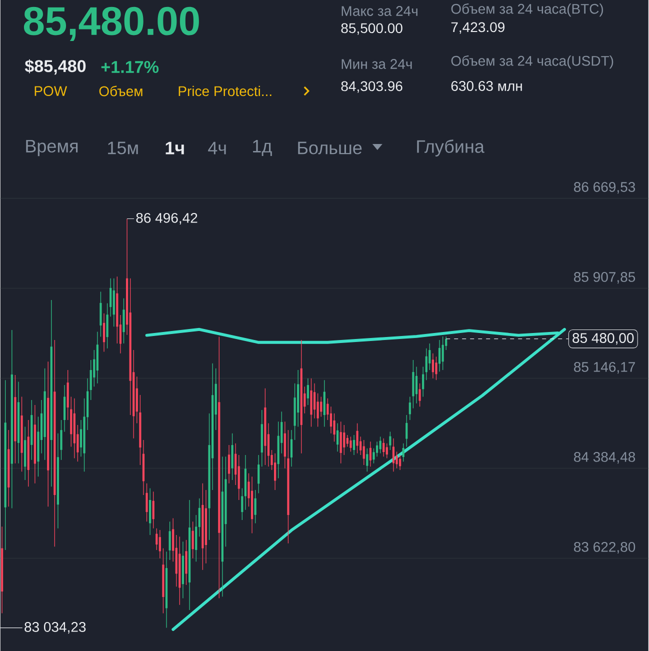 The height and width of the screenshot is (651, 649). Describe the element at coordinates (55, 67) in the screenshot. I see `text: $85,480` at that location.